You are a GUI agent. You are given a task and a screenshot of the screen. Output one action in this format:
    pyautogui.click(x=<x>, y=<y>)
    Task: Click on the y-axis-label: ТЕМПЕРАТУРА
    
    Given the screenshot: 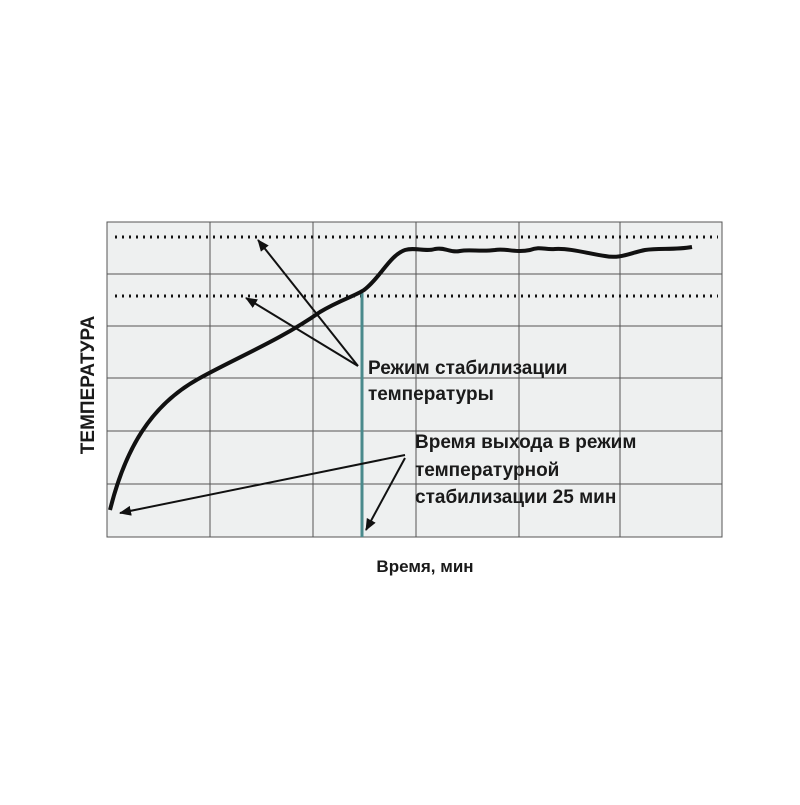 What is the action you would take?
    pyautogui.click(x=88, y=385)
    